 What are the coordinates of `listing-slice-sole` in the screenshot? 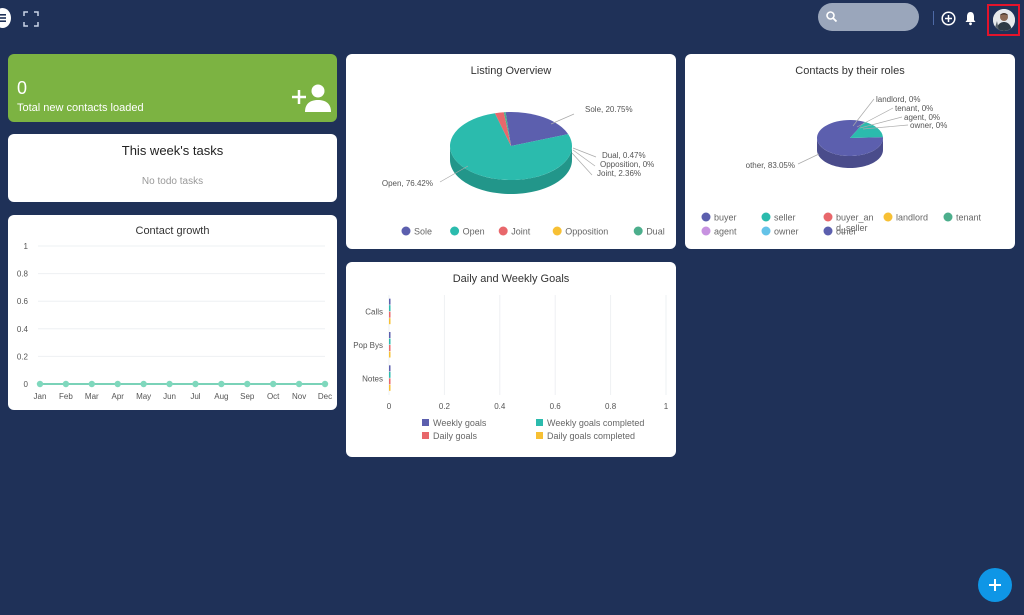 It's located at (537, 129).